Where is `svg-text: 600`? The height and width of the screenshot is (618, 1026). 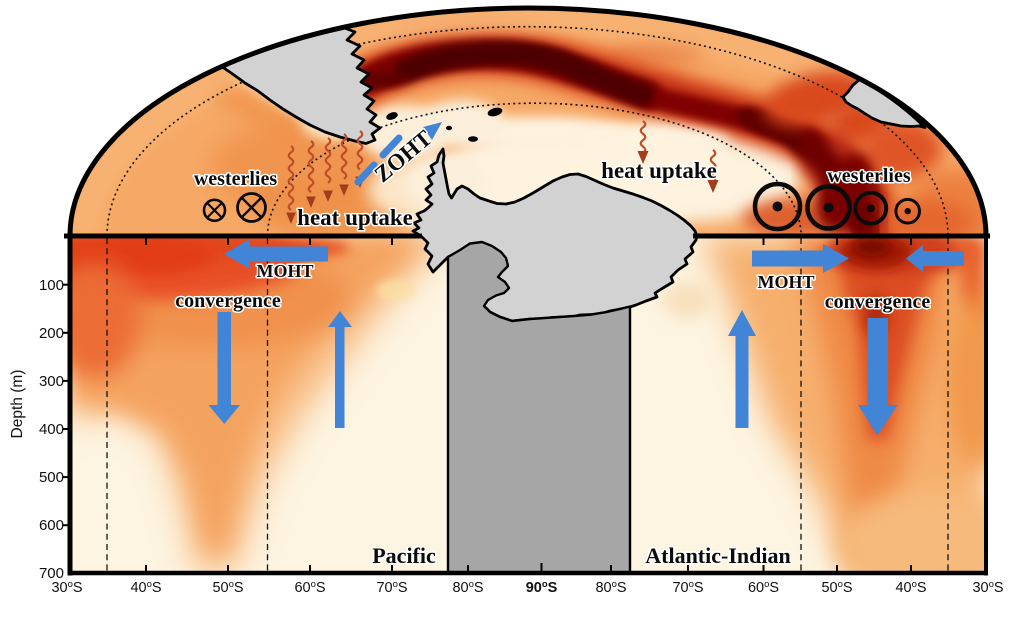
svg-text: 600 is located at coordinates (51, 525).